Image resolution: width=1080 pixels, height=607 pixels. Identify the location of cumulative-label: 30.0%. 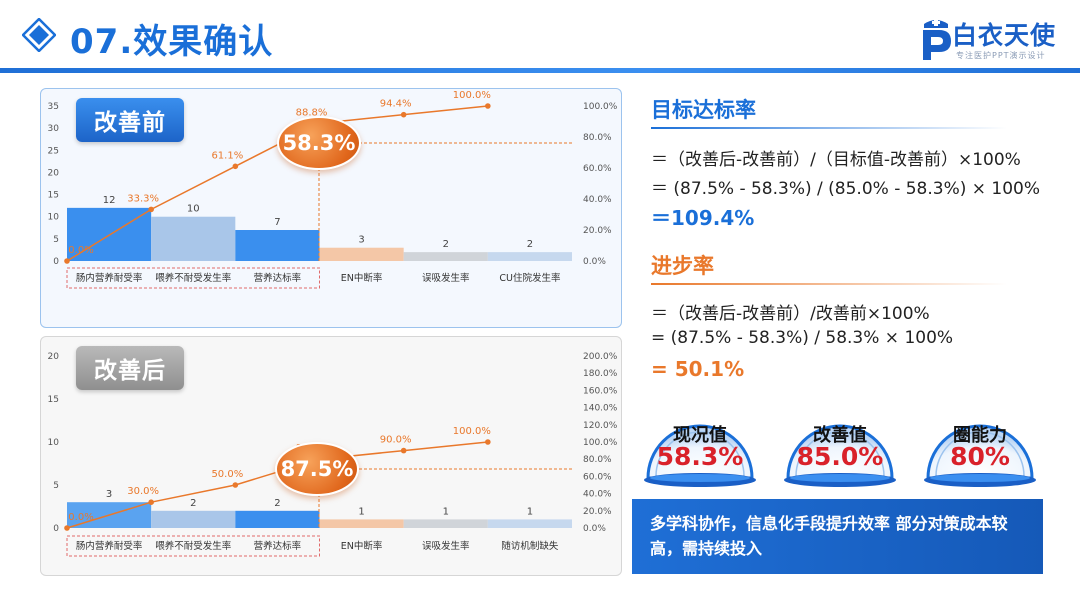
(143, 491).